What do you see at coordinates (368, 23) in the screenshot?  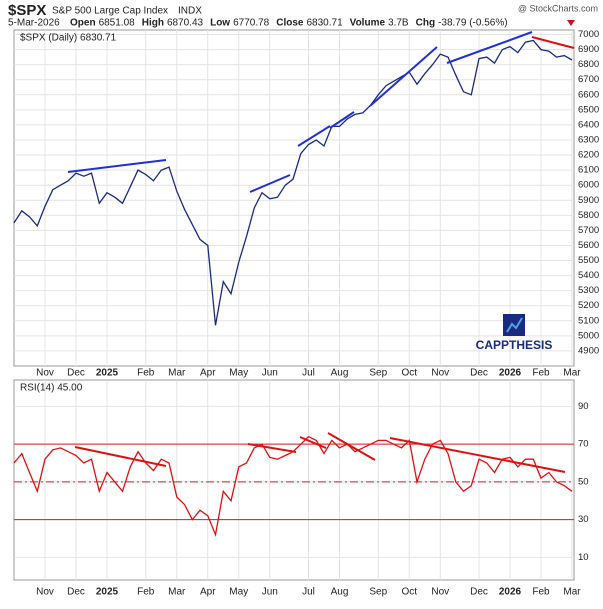 I see `quote-label: Volume` at bounding box center [368, 23].